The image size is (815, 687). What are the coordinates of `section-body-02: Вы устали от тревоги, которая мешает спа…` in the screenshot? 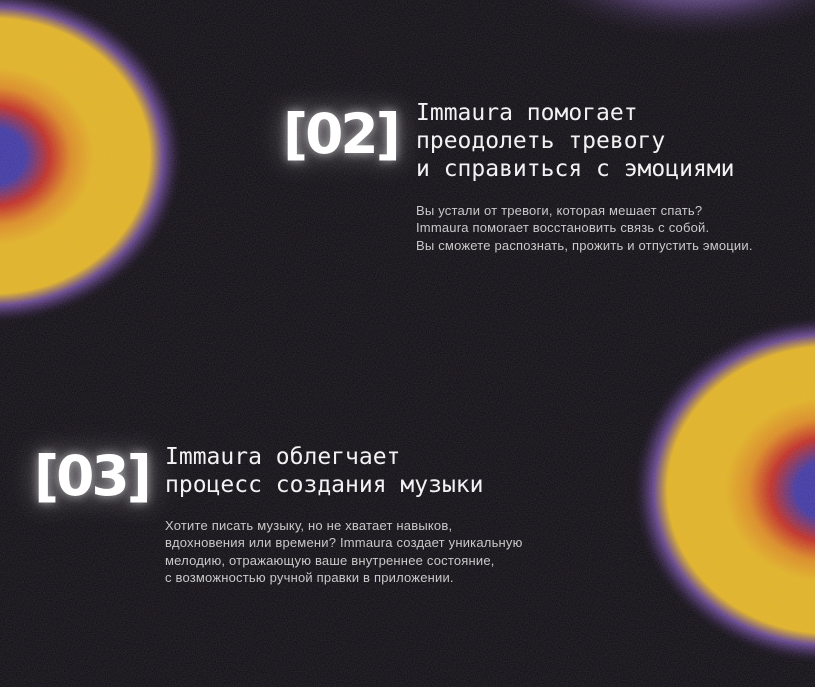 It's located at (584, 228).